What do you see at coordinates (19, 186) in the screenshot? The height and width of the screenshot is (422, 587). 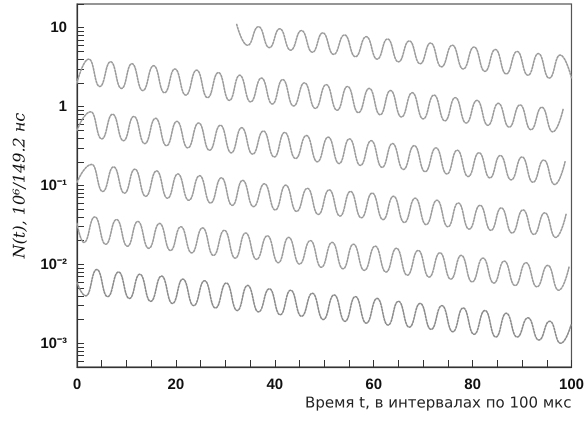 I see `y-axis-title: N(t), 10⁶/149.2 нс` at bounding box center [19, 186].